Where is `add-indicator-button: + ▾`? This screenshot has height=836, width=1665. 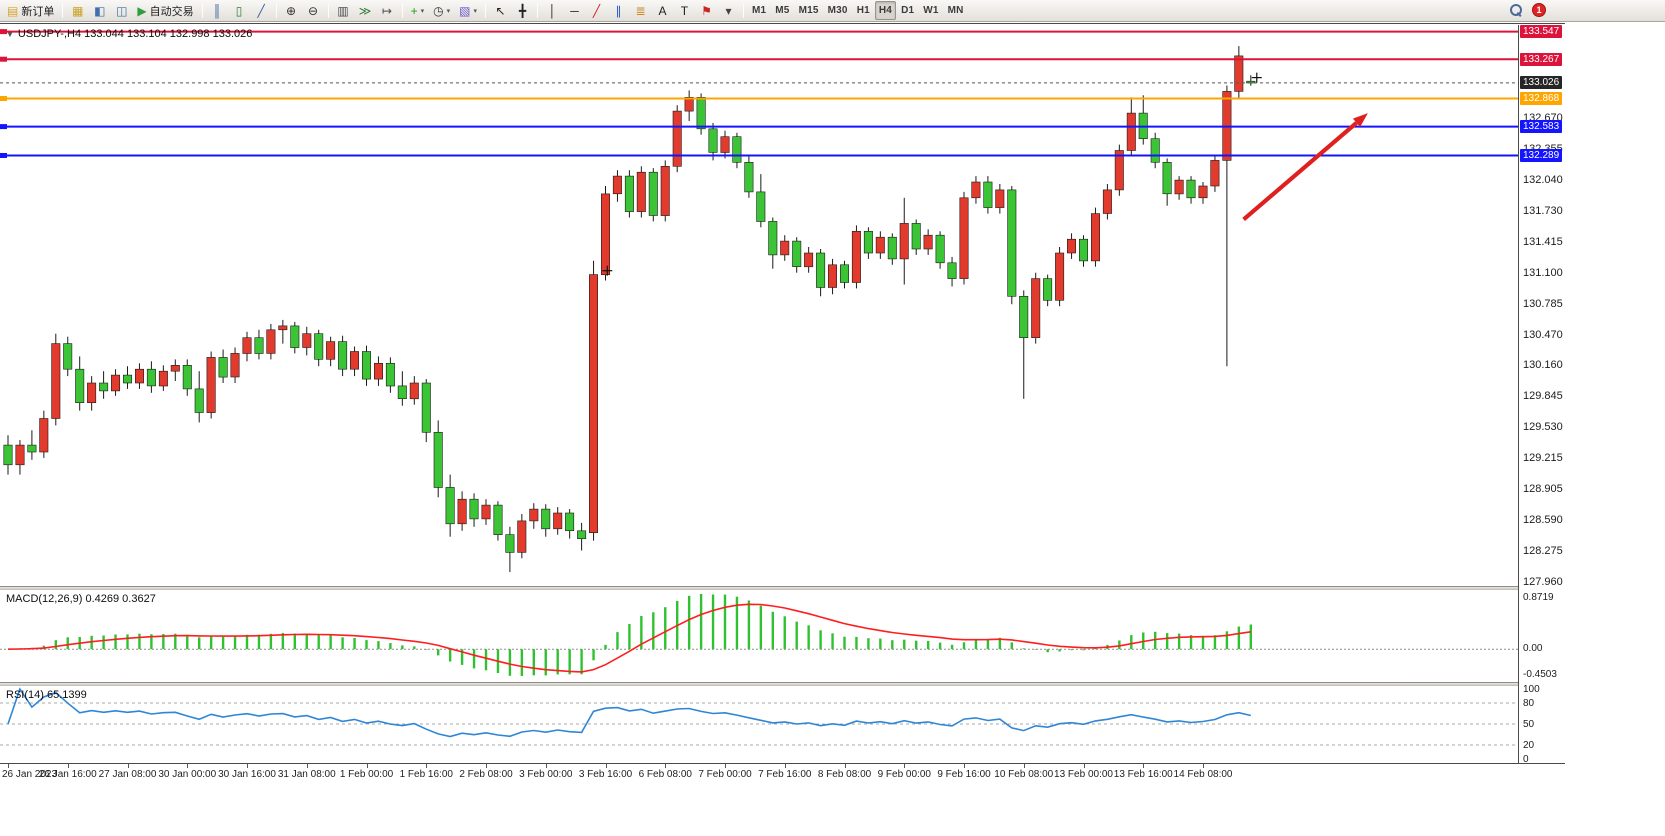 add-indicator-button: + ▾ is located at coordinates (418, 10).